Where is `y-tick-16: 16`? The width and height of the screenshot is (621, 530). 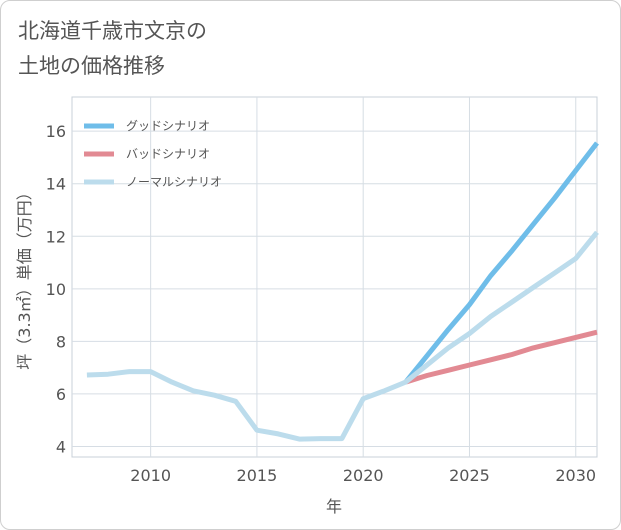 y-tick-16: 16 is located at coordinates (56, 131).